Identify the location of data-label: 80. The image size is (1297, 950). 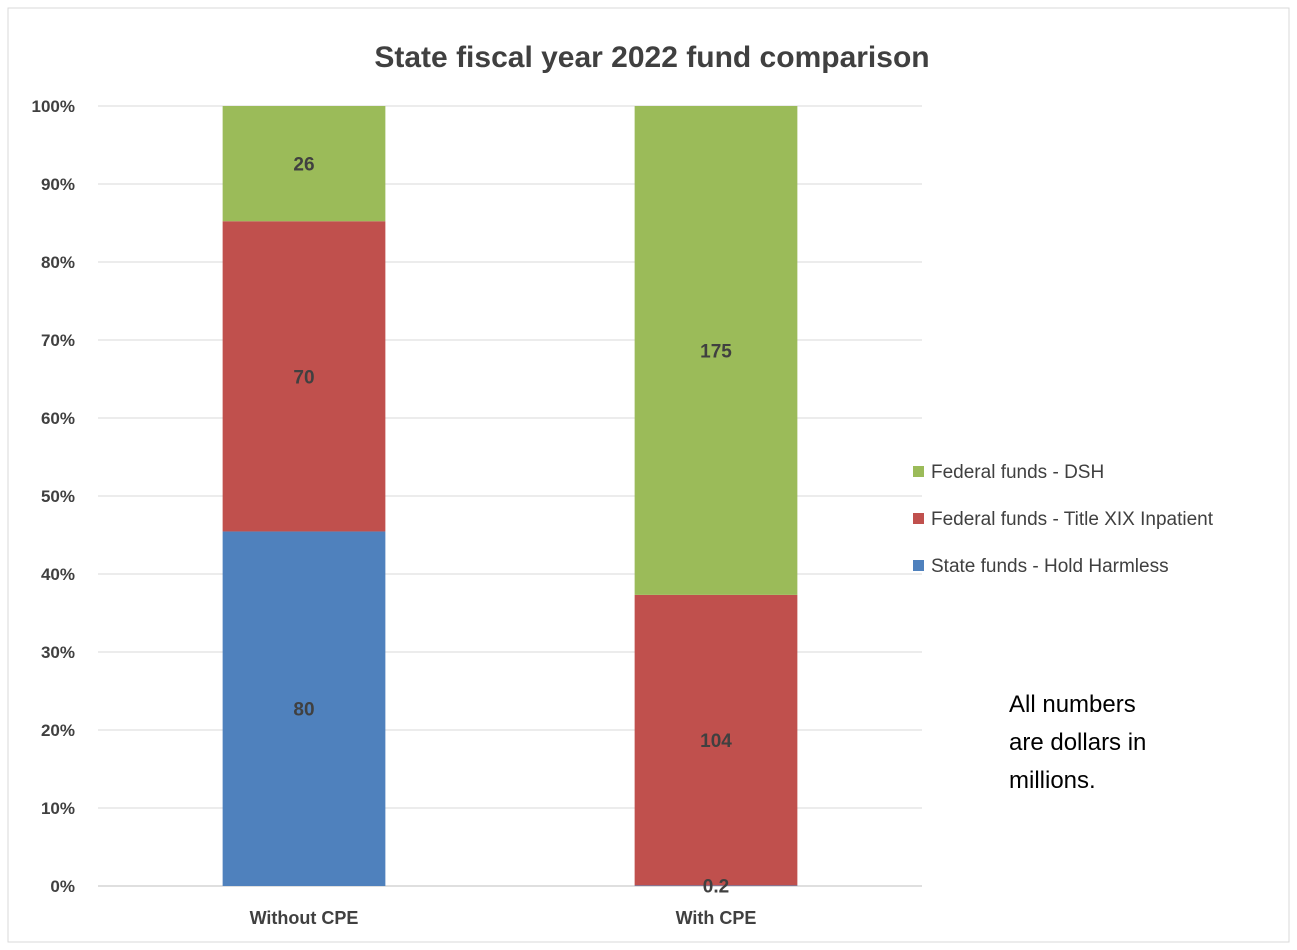
(303, 710).